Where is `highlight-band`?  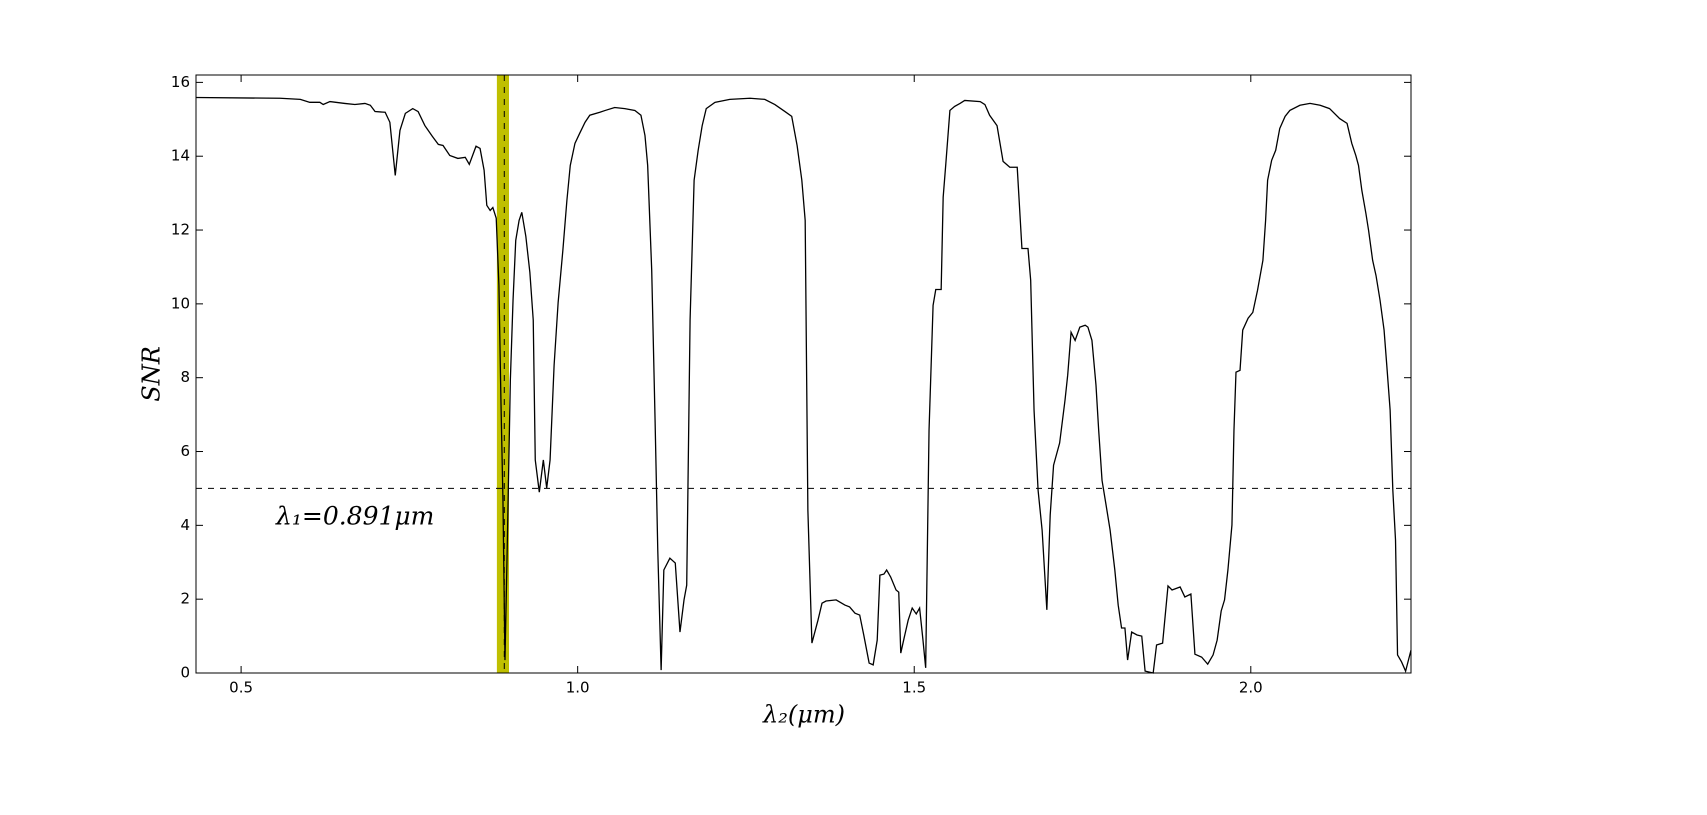 highlight-band is located at coordinates (503, 374).